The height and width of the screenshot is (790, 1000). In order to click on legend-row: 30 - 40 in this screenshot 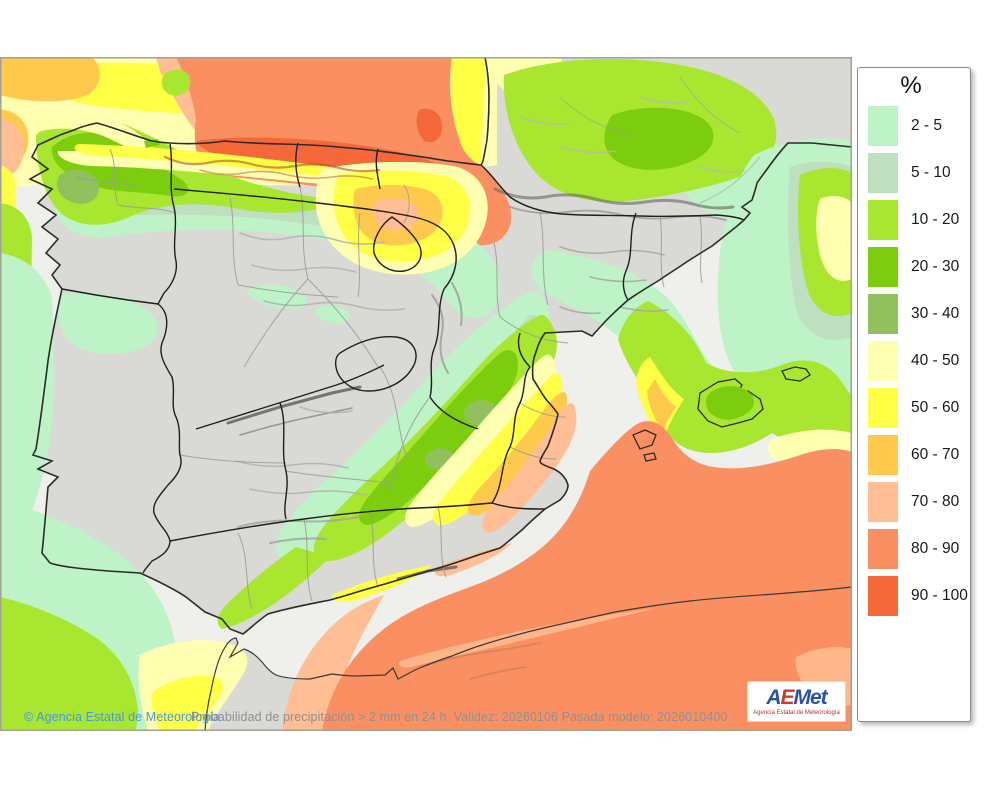, I will do `click(919, 314)`.